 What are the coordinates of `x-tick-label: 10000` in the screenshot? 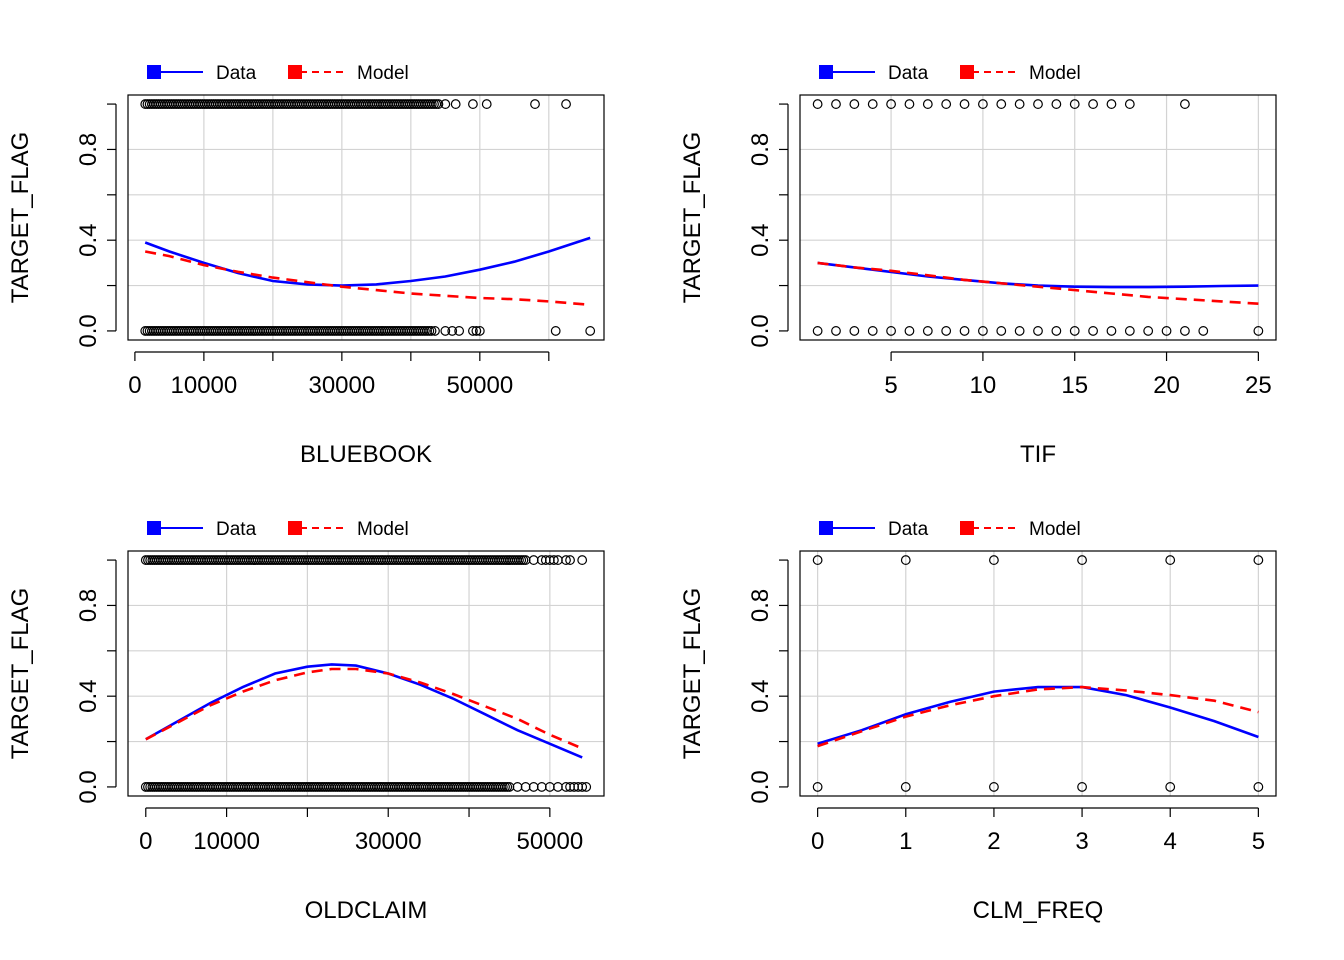 It's located at (204, 385).